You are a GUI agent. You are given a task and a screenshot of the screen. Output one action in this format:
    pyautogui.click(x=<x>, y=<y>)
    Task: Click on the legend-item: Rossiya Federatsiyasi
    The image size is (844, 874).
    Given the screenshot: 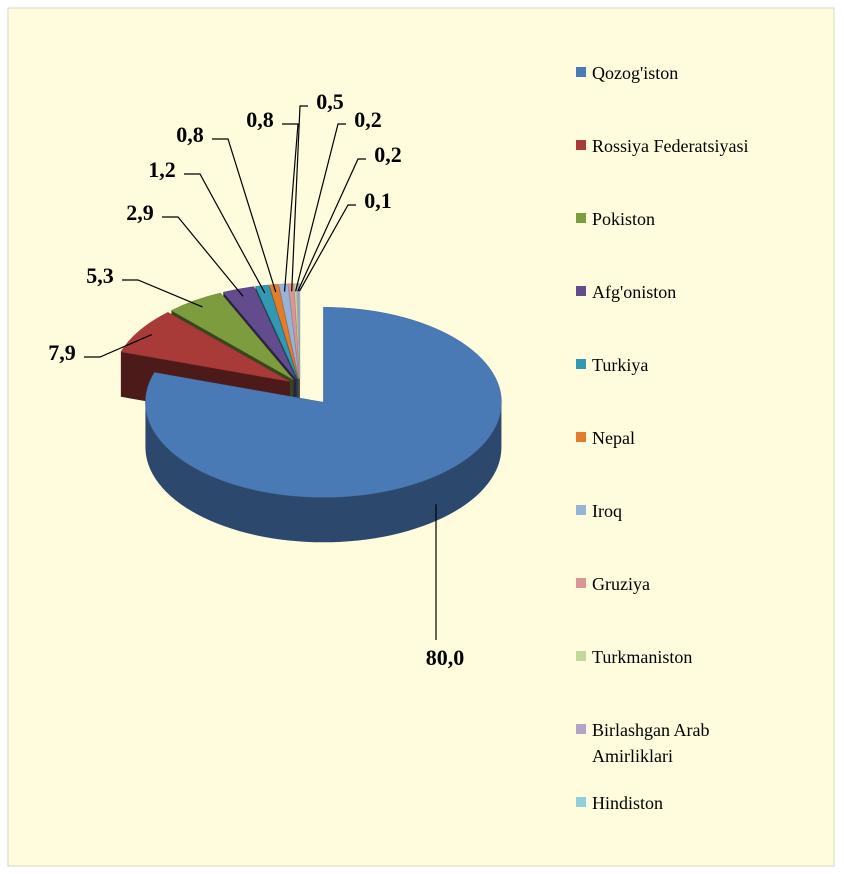 What is the action you would take?
    pyautogui.click(x=696, y=146)
    